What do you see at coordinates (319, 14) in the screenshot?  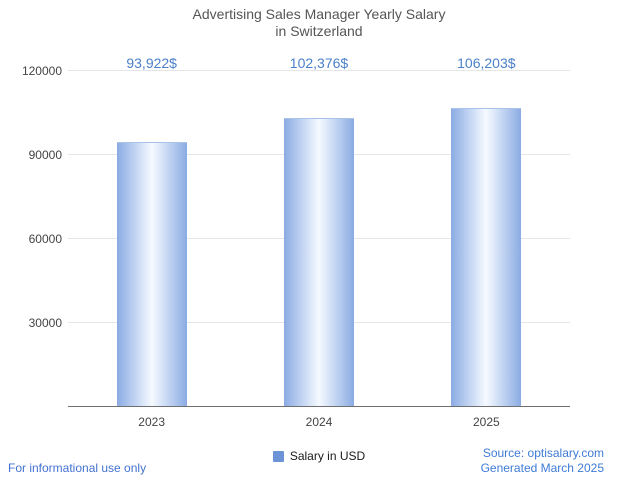 I see `chart-title-line1: Advertising Sales Manager Yearly Salary` at bounding box center [319, 14].